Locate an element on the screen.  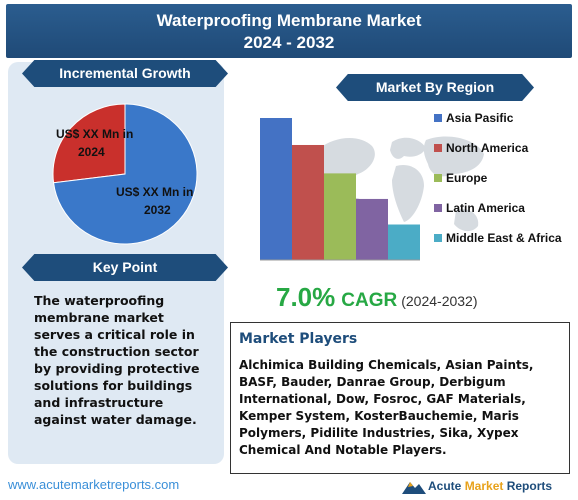
cagr-line: 7.0% CAGR (2024-2032) is located at coordinates (377, 297).